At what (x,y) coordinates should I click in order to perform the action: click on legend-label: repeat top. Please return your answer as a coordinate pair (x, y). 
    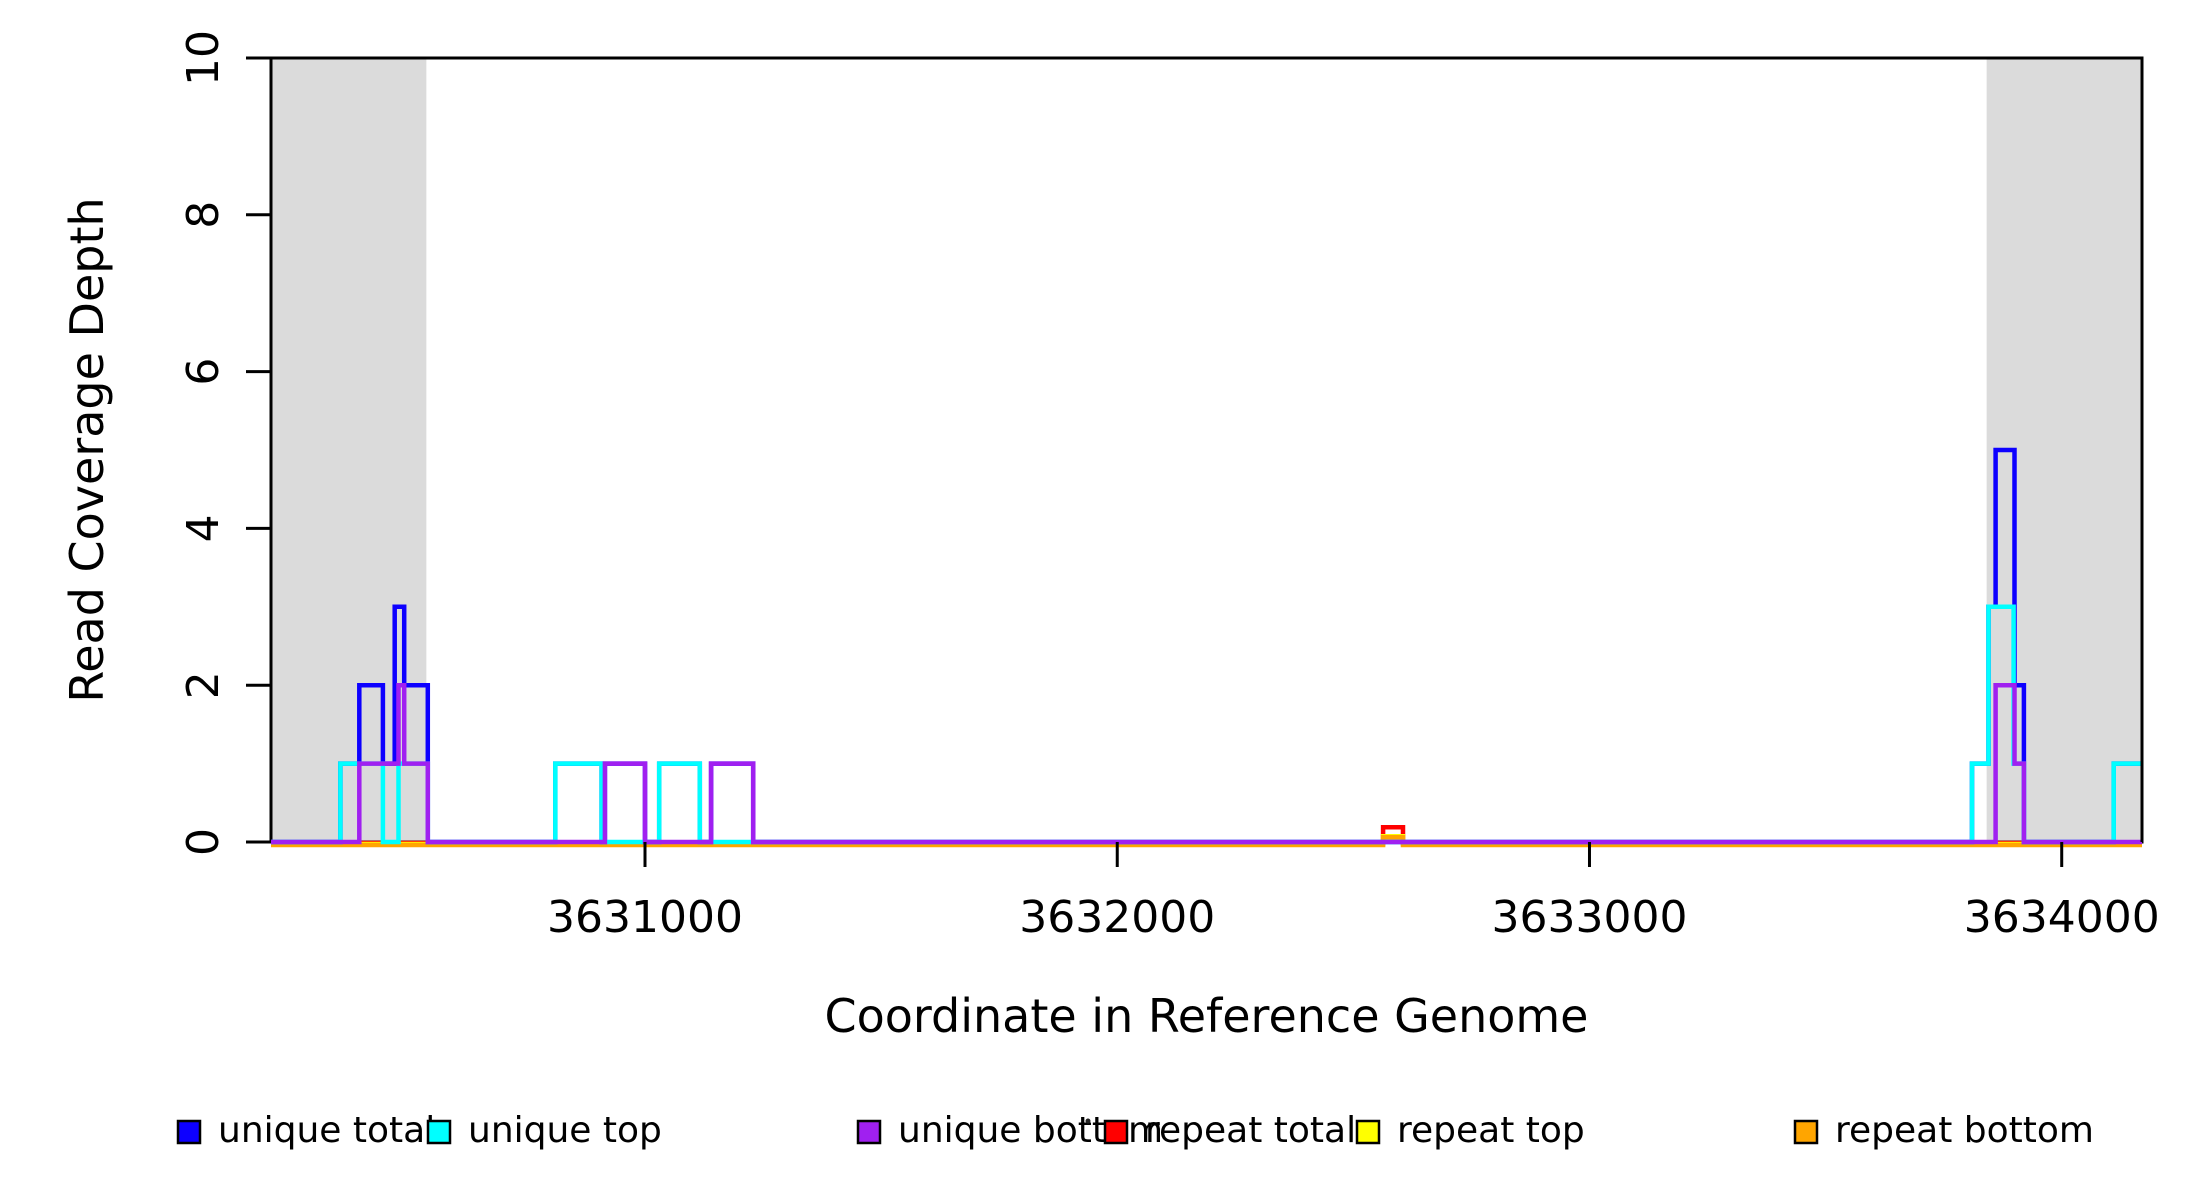
    Looking at the image, I should click on (1491, 1130).